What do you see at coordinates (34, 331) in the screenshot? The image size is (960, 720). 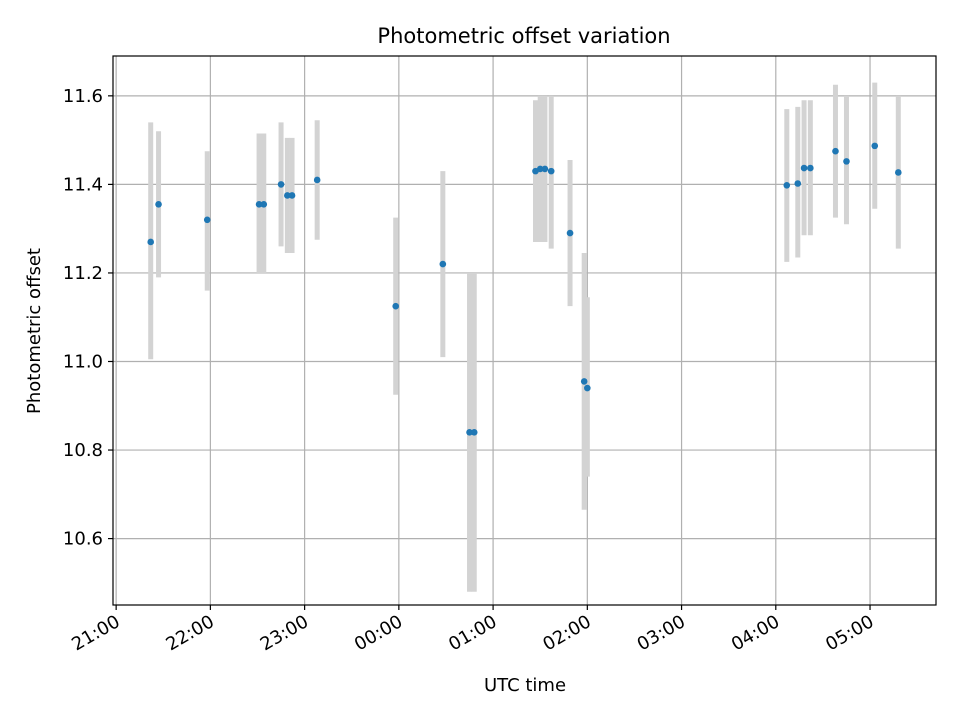 I see `y-axis-label: Photometric offset` at bounding box center [34, 331].